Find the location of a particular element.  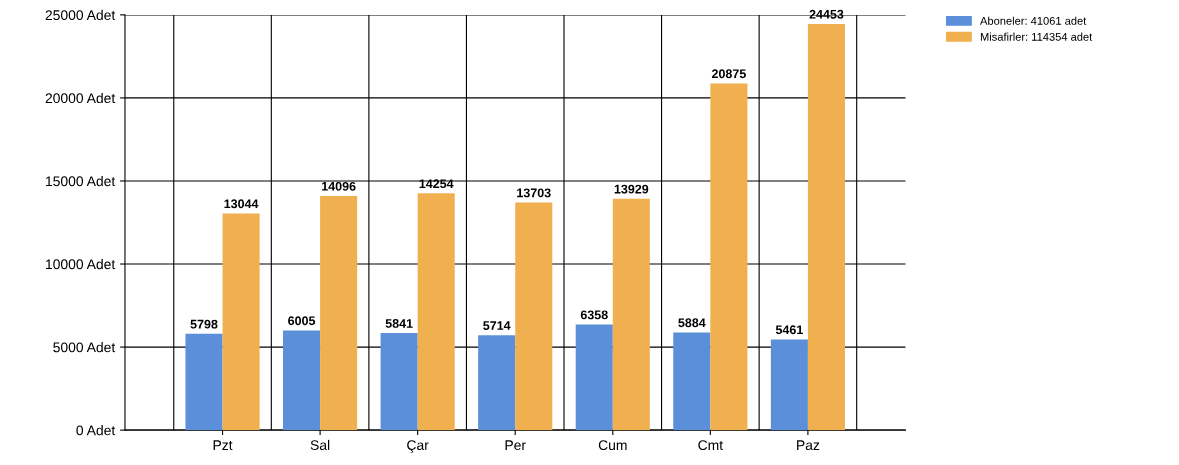

data-label: 5884 is located at coordinates (692, 323).